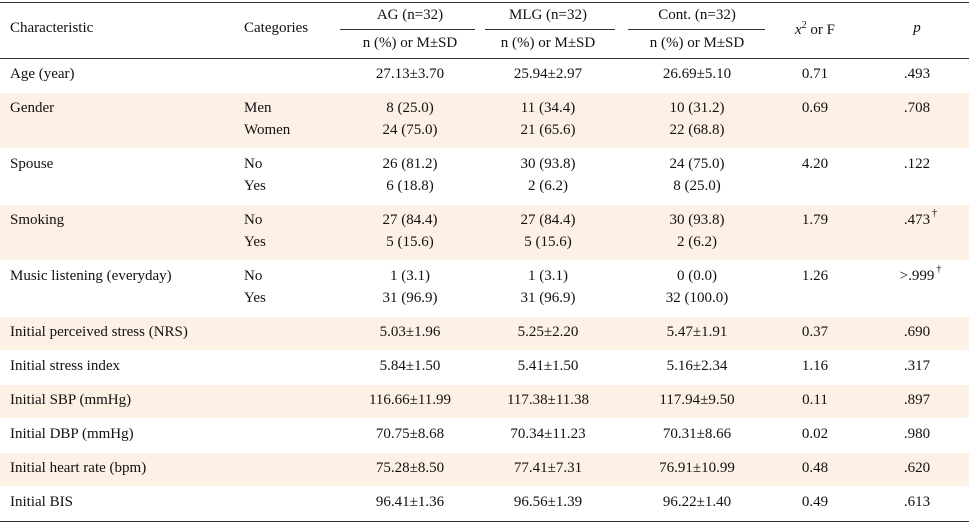 The height and width of the screenshot is (523, 969). Describe the element at coordinates (798, 30) in the screenshot. I see `stat-symbol: x` at that location.